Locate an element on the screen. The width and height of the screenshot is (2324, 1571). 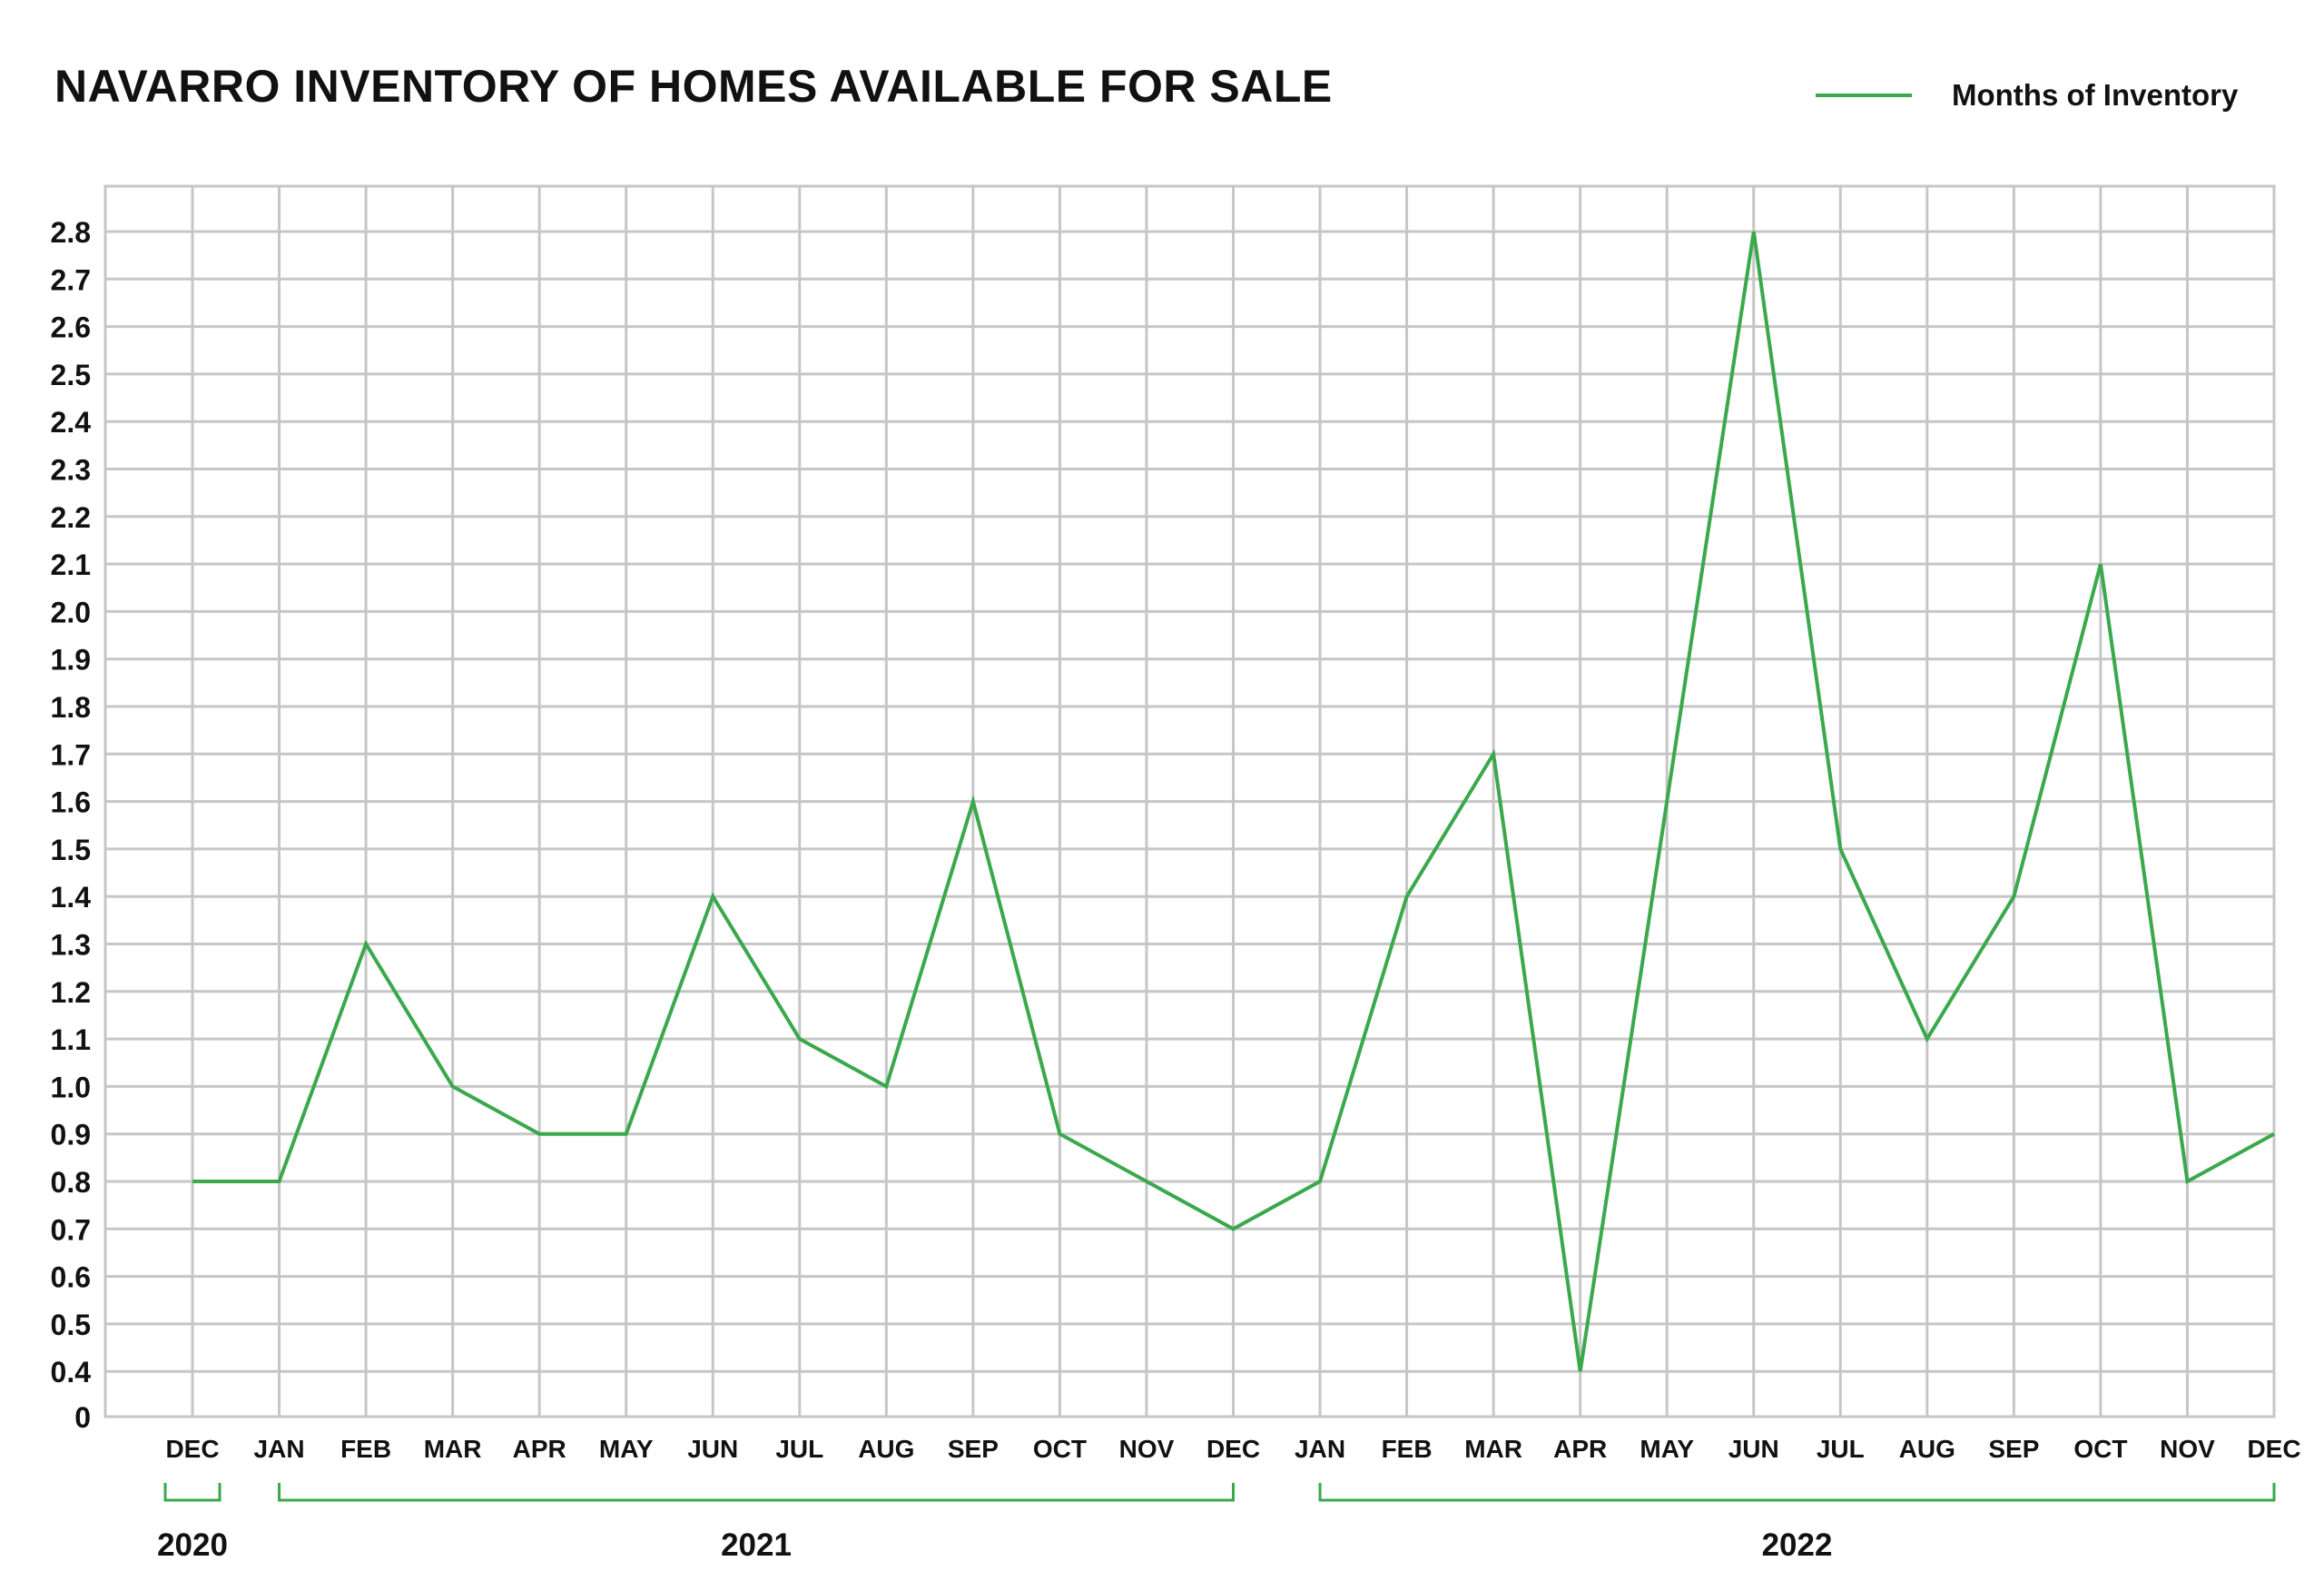
y-tick-label: 2.4 is located at coordinates (71, 422).